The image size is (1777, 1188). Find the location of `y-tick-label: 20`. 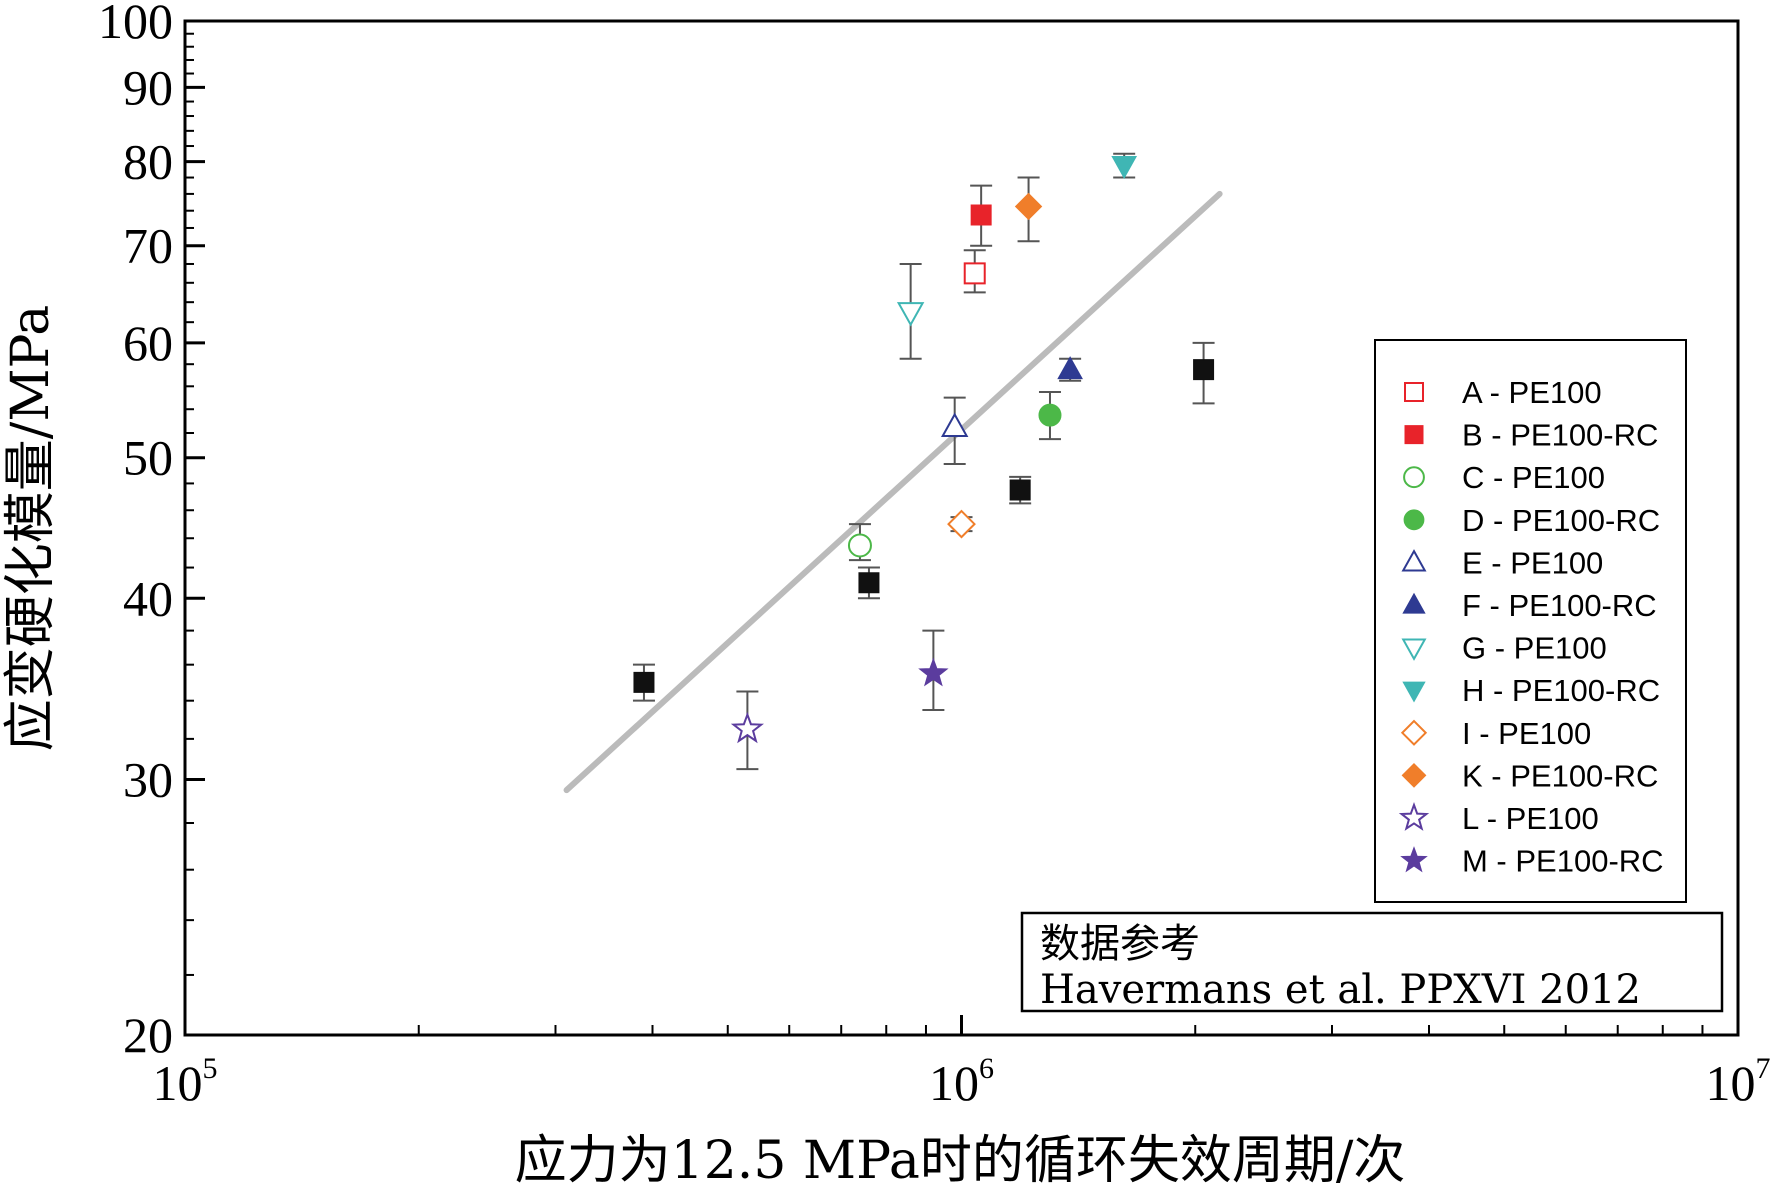

y-tick-label: 20 is located at coordinates (148, 1035).